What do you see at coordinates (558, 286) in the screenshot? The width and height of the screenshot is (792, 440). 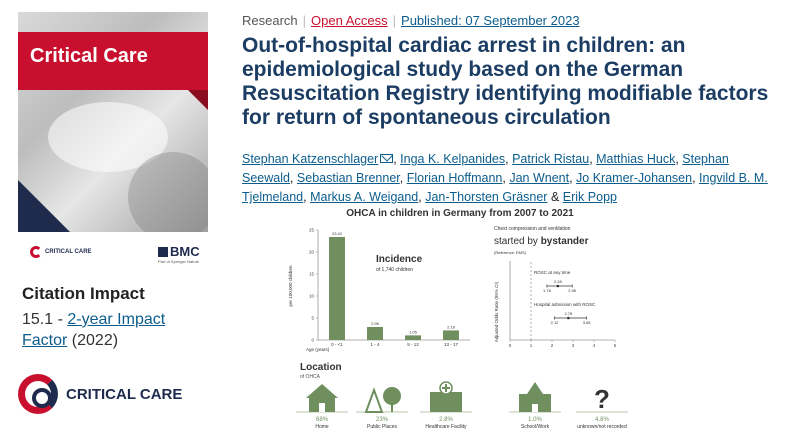 I see `forest-point` at bounding box center [558, 286].